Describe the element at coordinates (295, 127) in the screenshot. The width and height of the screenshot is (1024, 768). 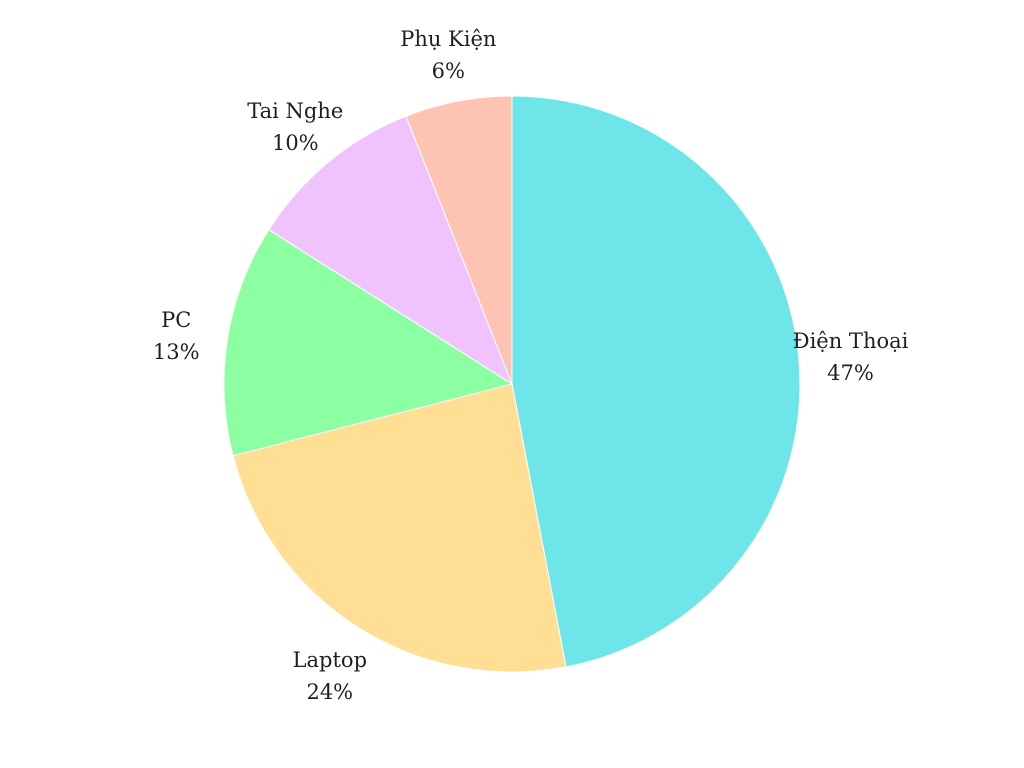
I see `slice-label-tai-nghe: Tai Nghe 10%` at that location.